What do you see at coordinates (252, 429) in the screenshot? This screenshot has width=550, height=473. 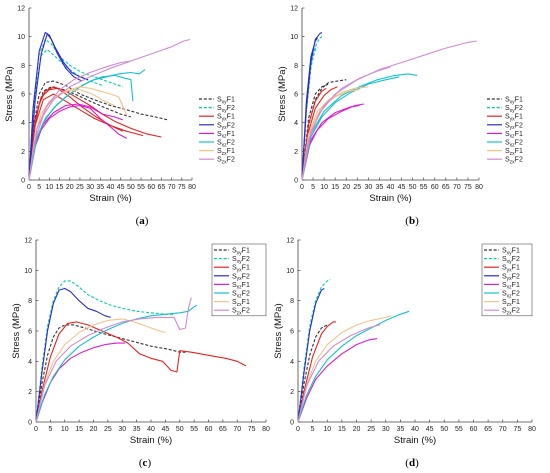 I see `x-tick-label: 75` at bounding box center [252, 429].